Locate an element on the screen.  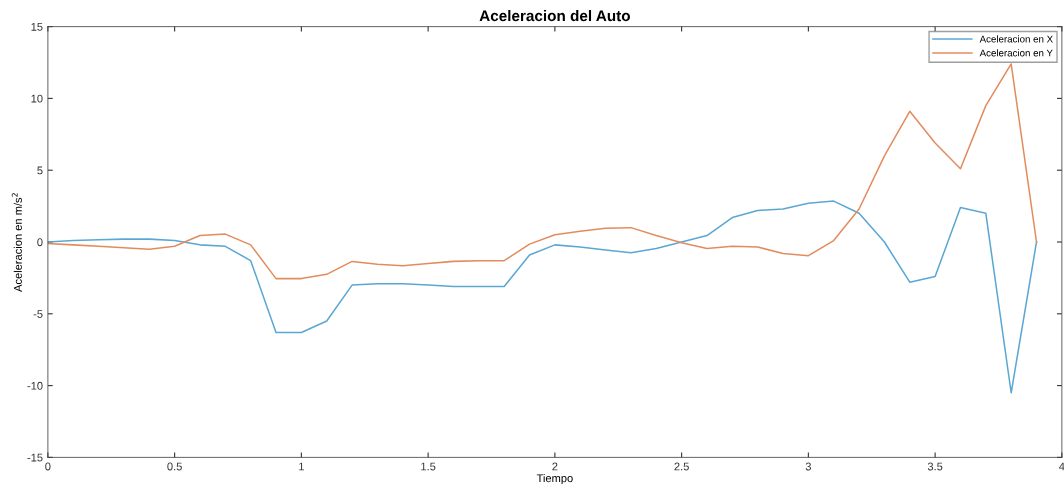
legend-label: Aceleracion en X is located at coordinates (1016, 39).